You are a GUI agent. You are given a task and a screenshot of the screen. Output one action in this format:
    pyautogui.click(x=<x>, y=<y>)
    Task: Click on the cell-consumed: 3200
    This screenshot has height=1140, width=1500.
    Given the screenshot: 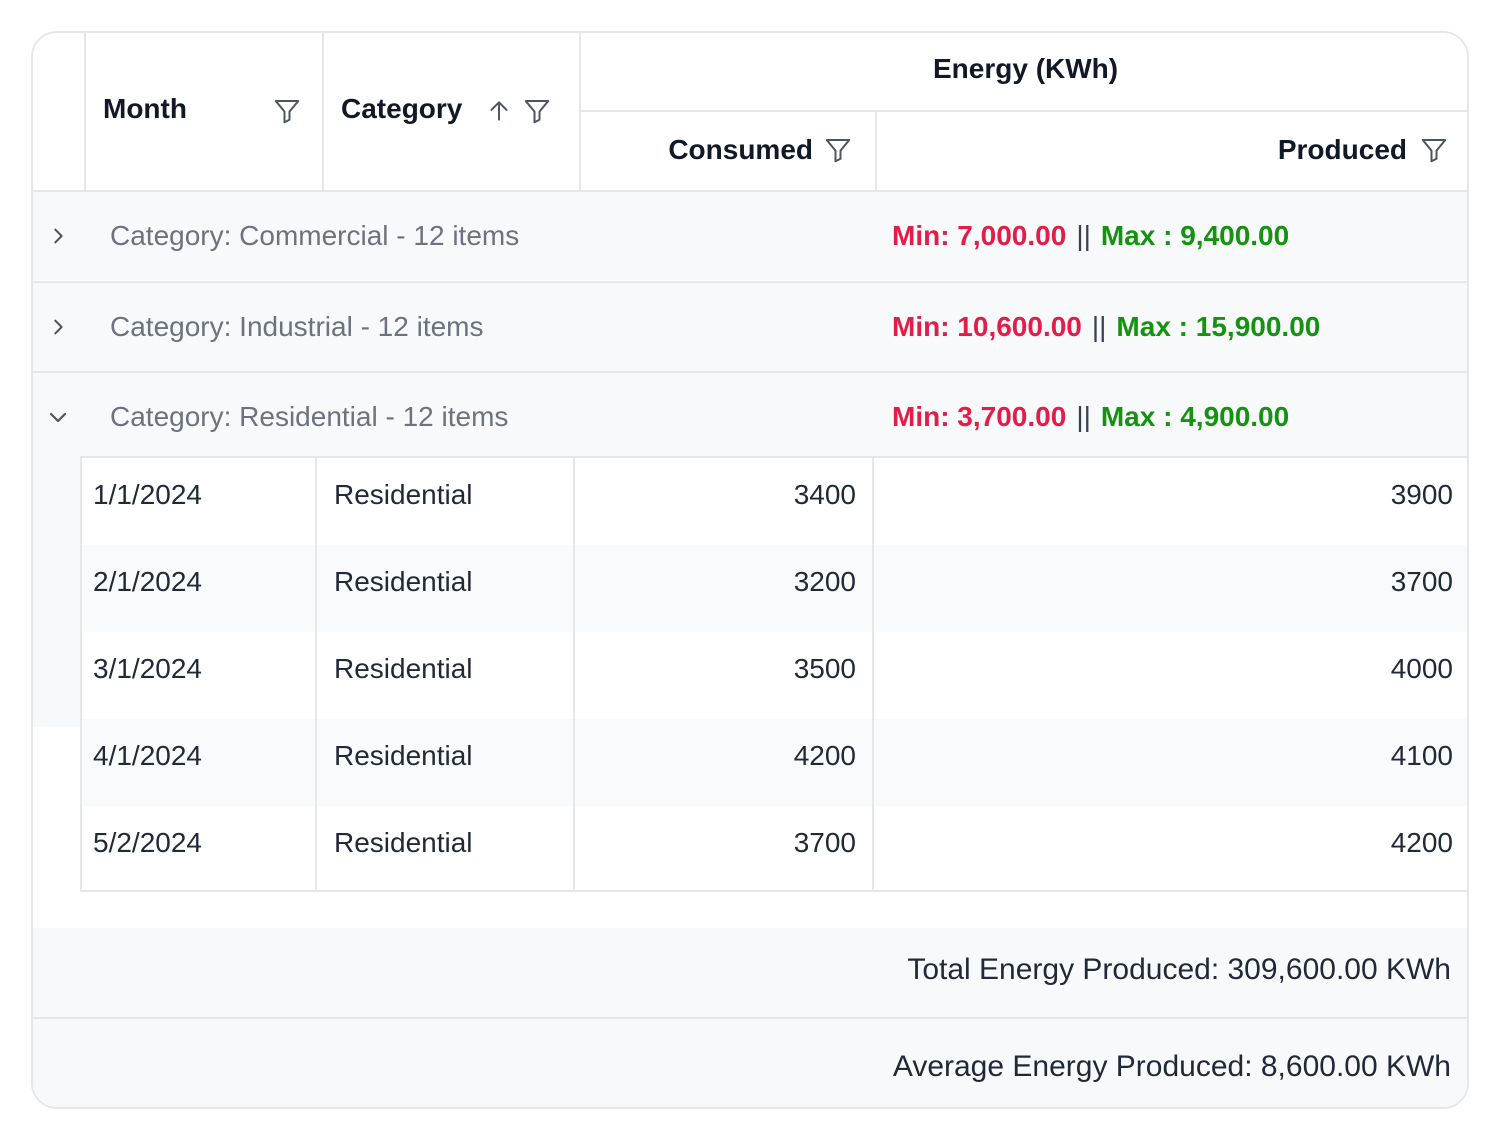 What is the action you would take?
    pyautogui.click(x=824, y=581)
    